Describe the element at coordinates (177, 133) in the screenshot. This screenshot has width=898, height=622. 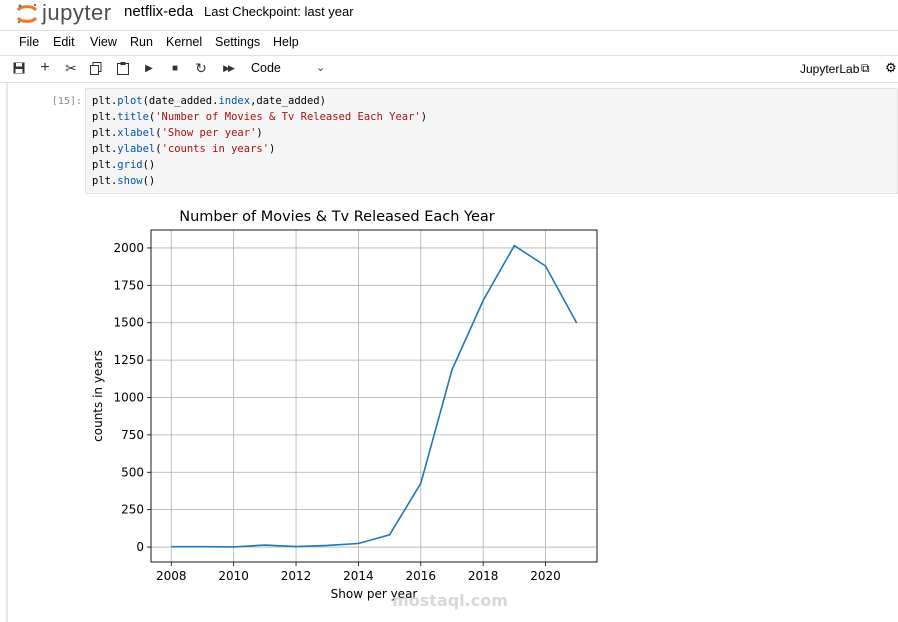
I see `code-line: plt.xlabel('Show per year')` at that location.